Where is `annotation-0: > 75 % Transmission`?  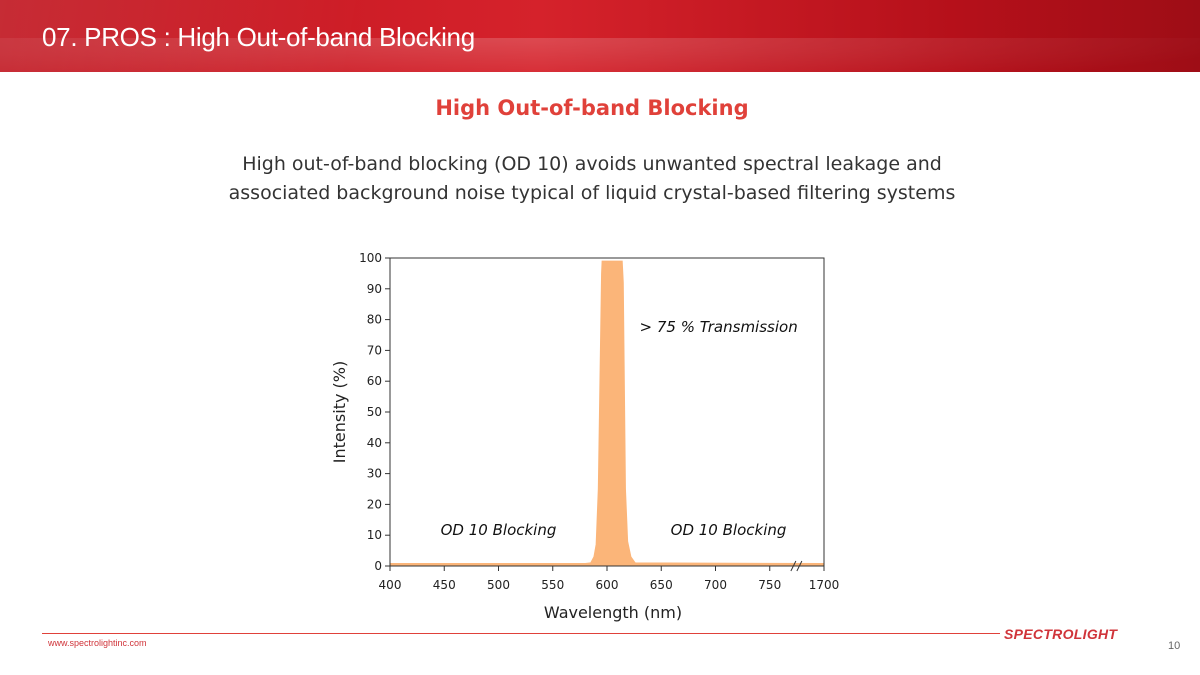
annotation-0: > 75 % Transmission is located at coordinates (719, 327).